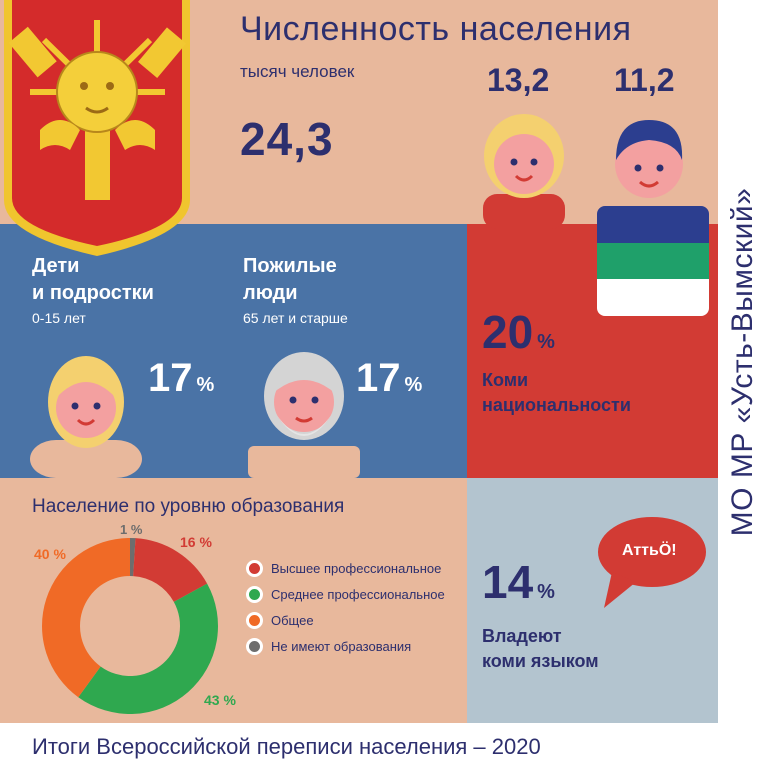 The image size is (768, 768). Describe the element at coordinates (556, 405) in the screenshot. I see `komi-label-line2: национальности` at that location.